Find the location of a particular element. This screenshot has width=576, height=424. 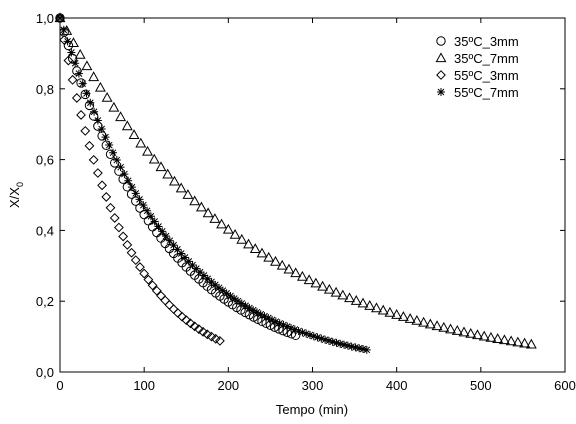

x-tick-label: 200 is located at coordinates (228, 385).